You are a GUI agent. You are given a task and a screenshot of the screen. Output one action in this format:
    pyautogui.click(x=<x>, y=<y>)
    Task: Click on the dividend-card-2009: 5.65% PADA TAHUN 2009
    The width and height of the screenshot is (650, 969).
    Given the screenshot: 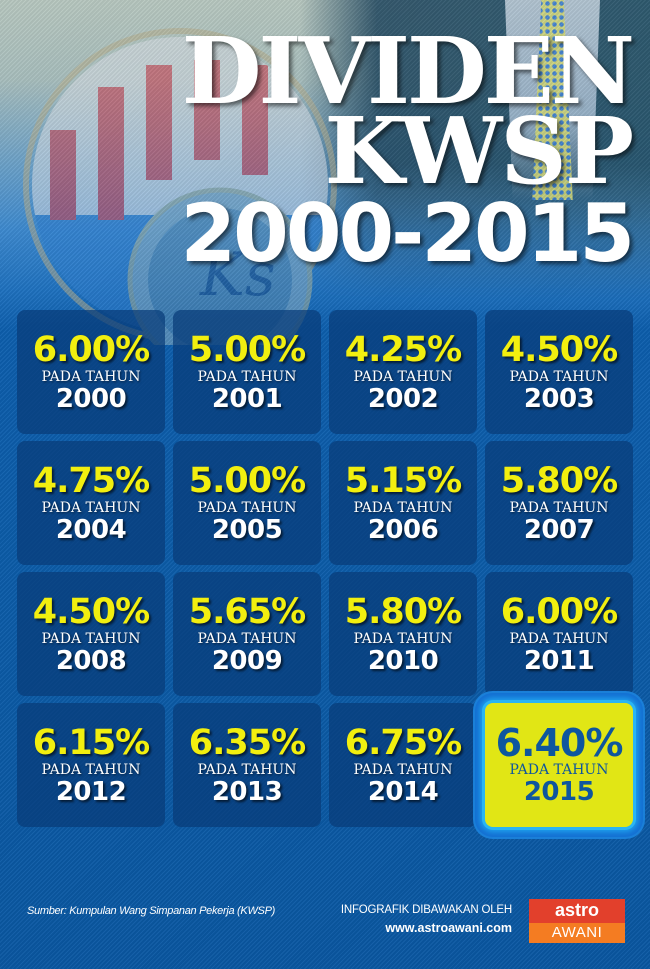 What is the action you would take?
    pyautogui.click(x=247, y=634)
    